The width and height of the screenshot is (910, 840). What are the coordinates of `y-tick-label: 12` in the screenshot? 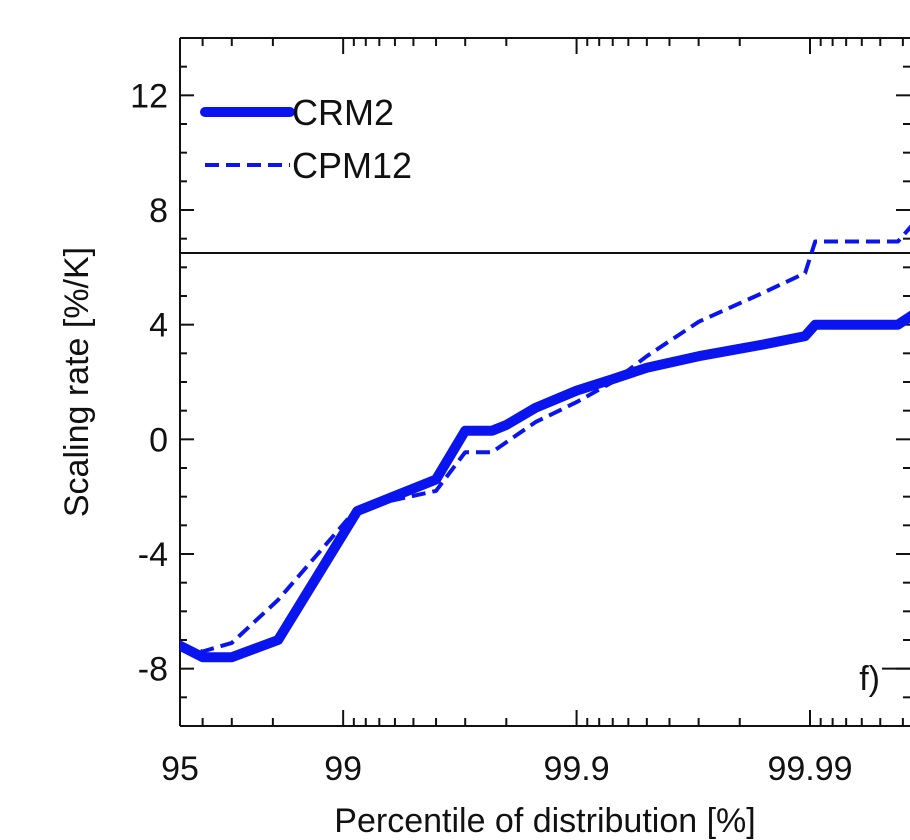 It's located at (149, 96).